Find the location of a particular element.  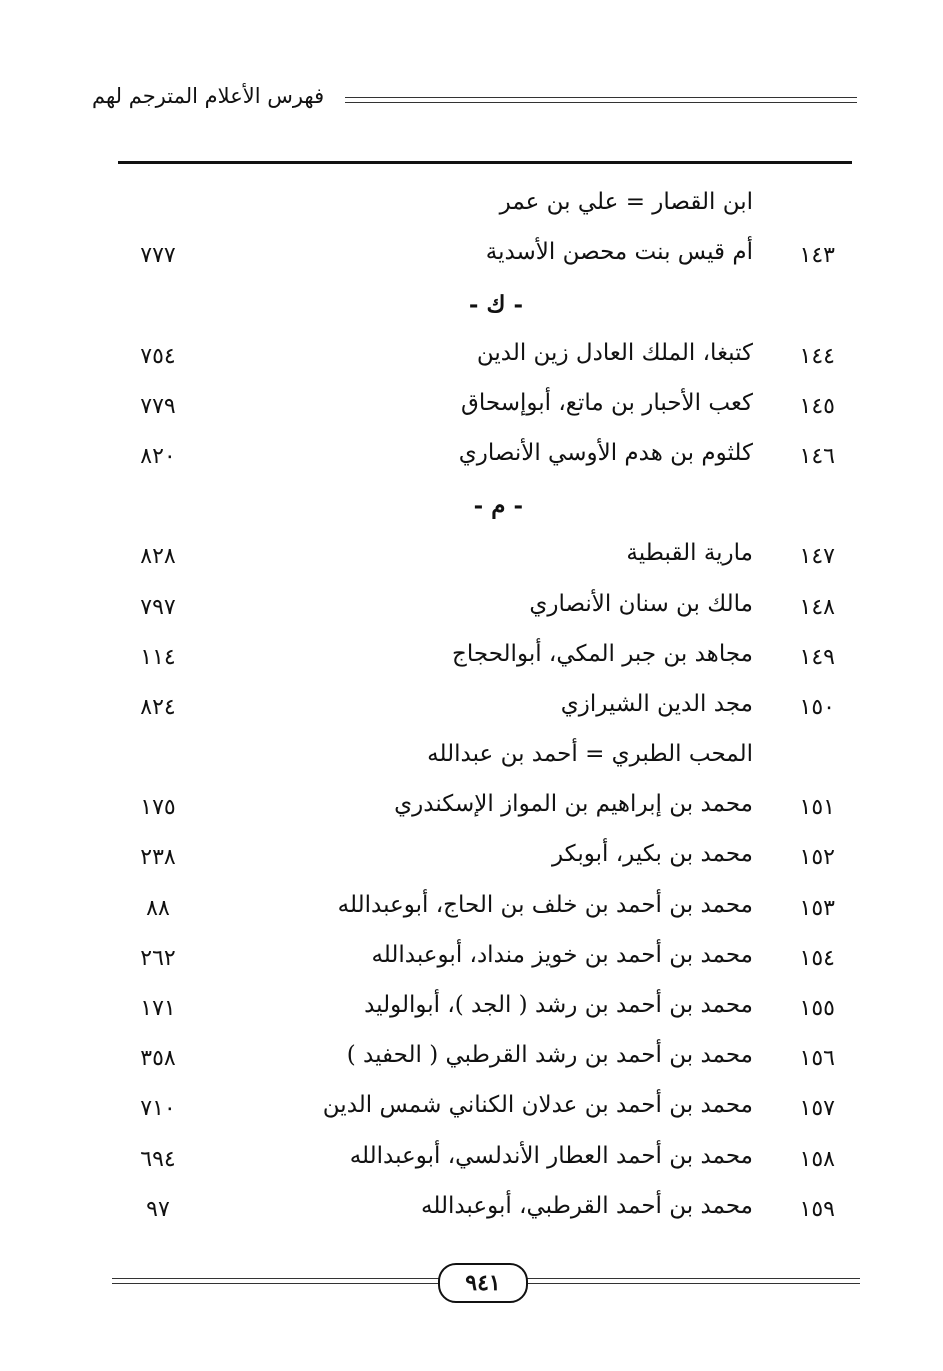

entry-name: مارية القبطية is located at coordinates (689, 553).